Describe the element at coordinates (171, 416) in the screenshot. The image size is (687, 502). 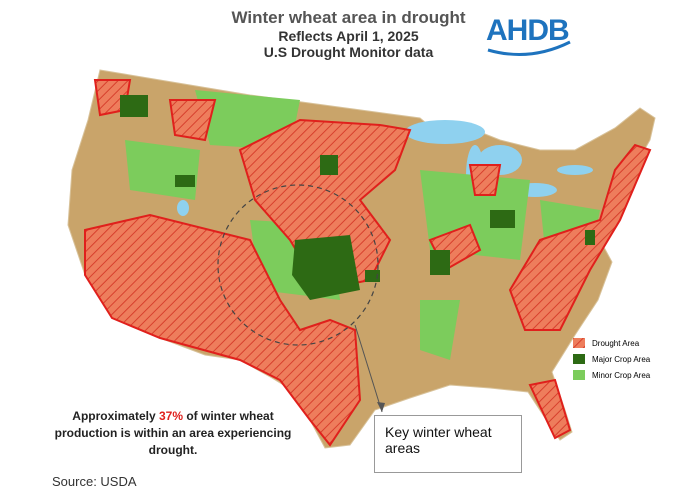
I see `annotation-highlight: 37%` at that location.